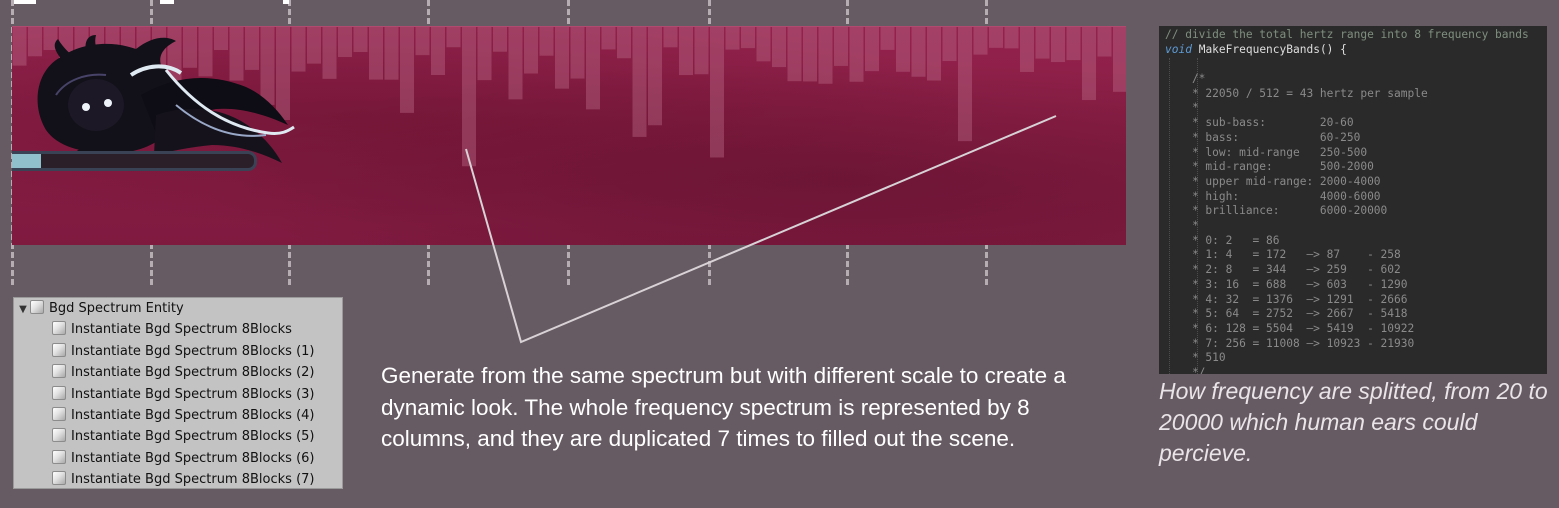 The width and height of the screenshot is (1559, 508). Describe the element at coordinates (1272, 49) in the screenshot. I see `code-signature: MakeFrequencyBands() {` at that location.